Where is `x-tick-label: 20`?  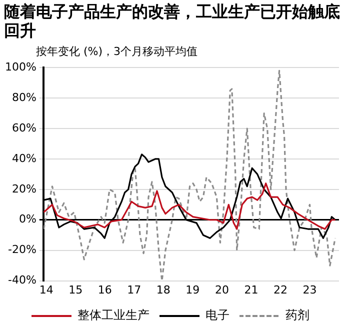 x-tick-label: 20 is located at coordinates (221, 289).